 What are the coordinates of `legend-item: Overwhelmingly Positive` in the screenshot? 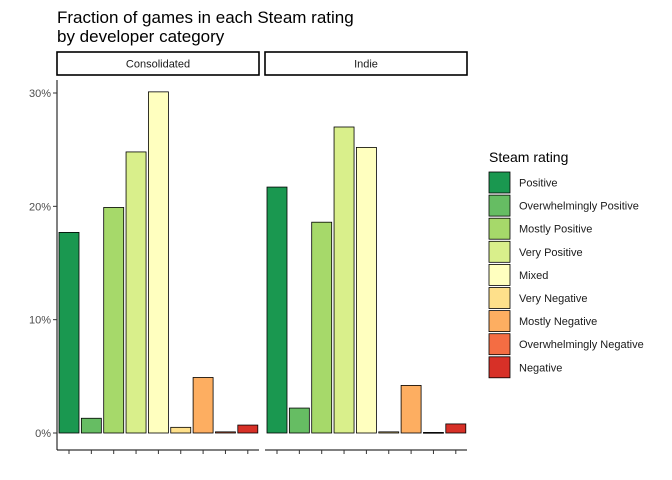 It's located at (563, 205).